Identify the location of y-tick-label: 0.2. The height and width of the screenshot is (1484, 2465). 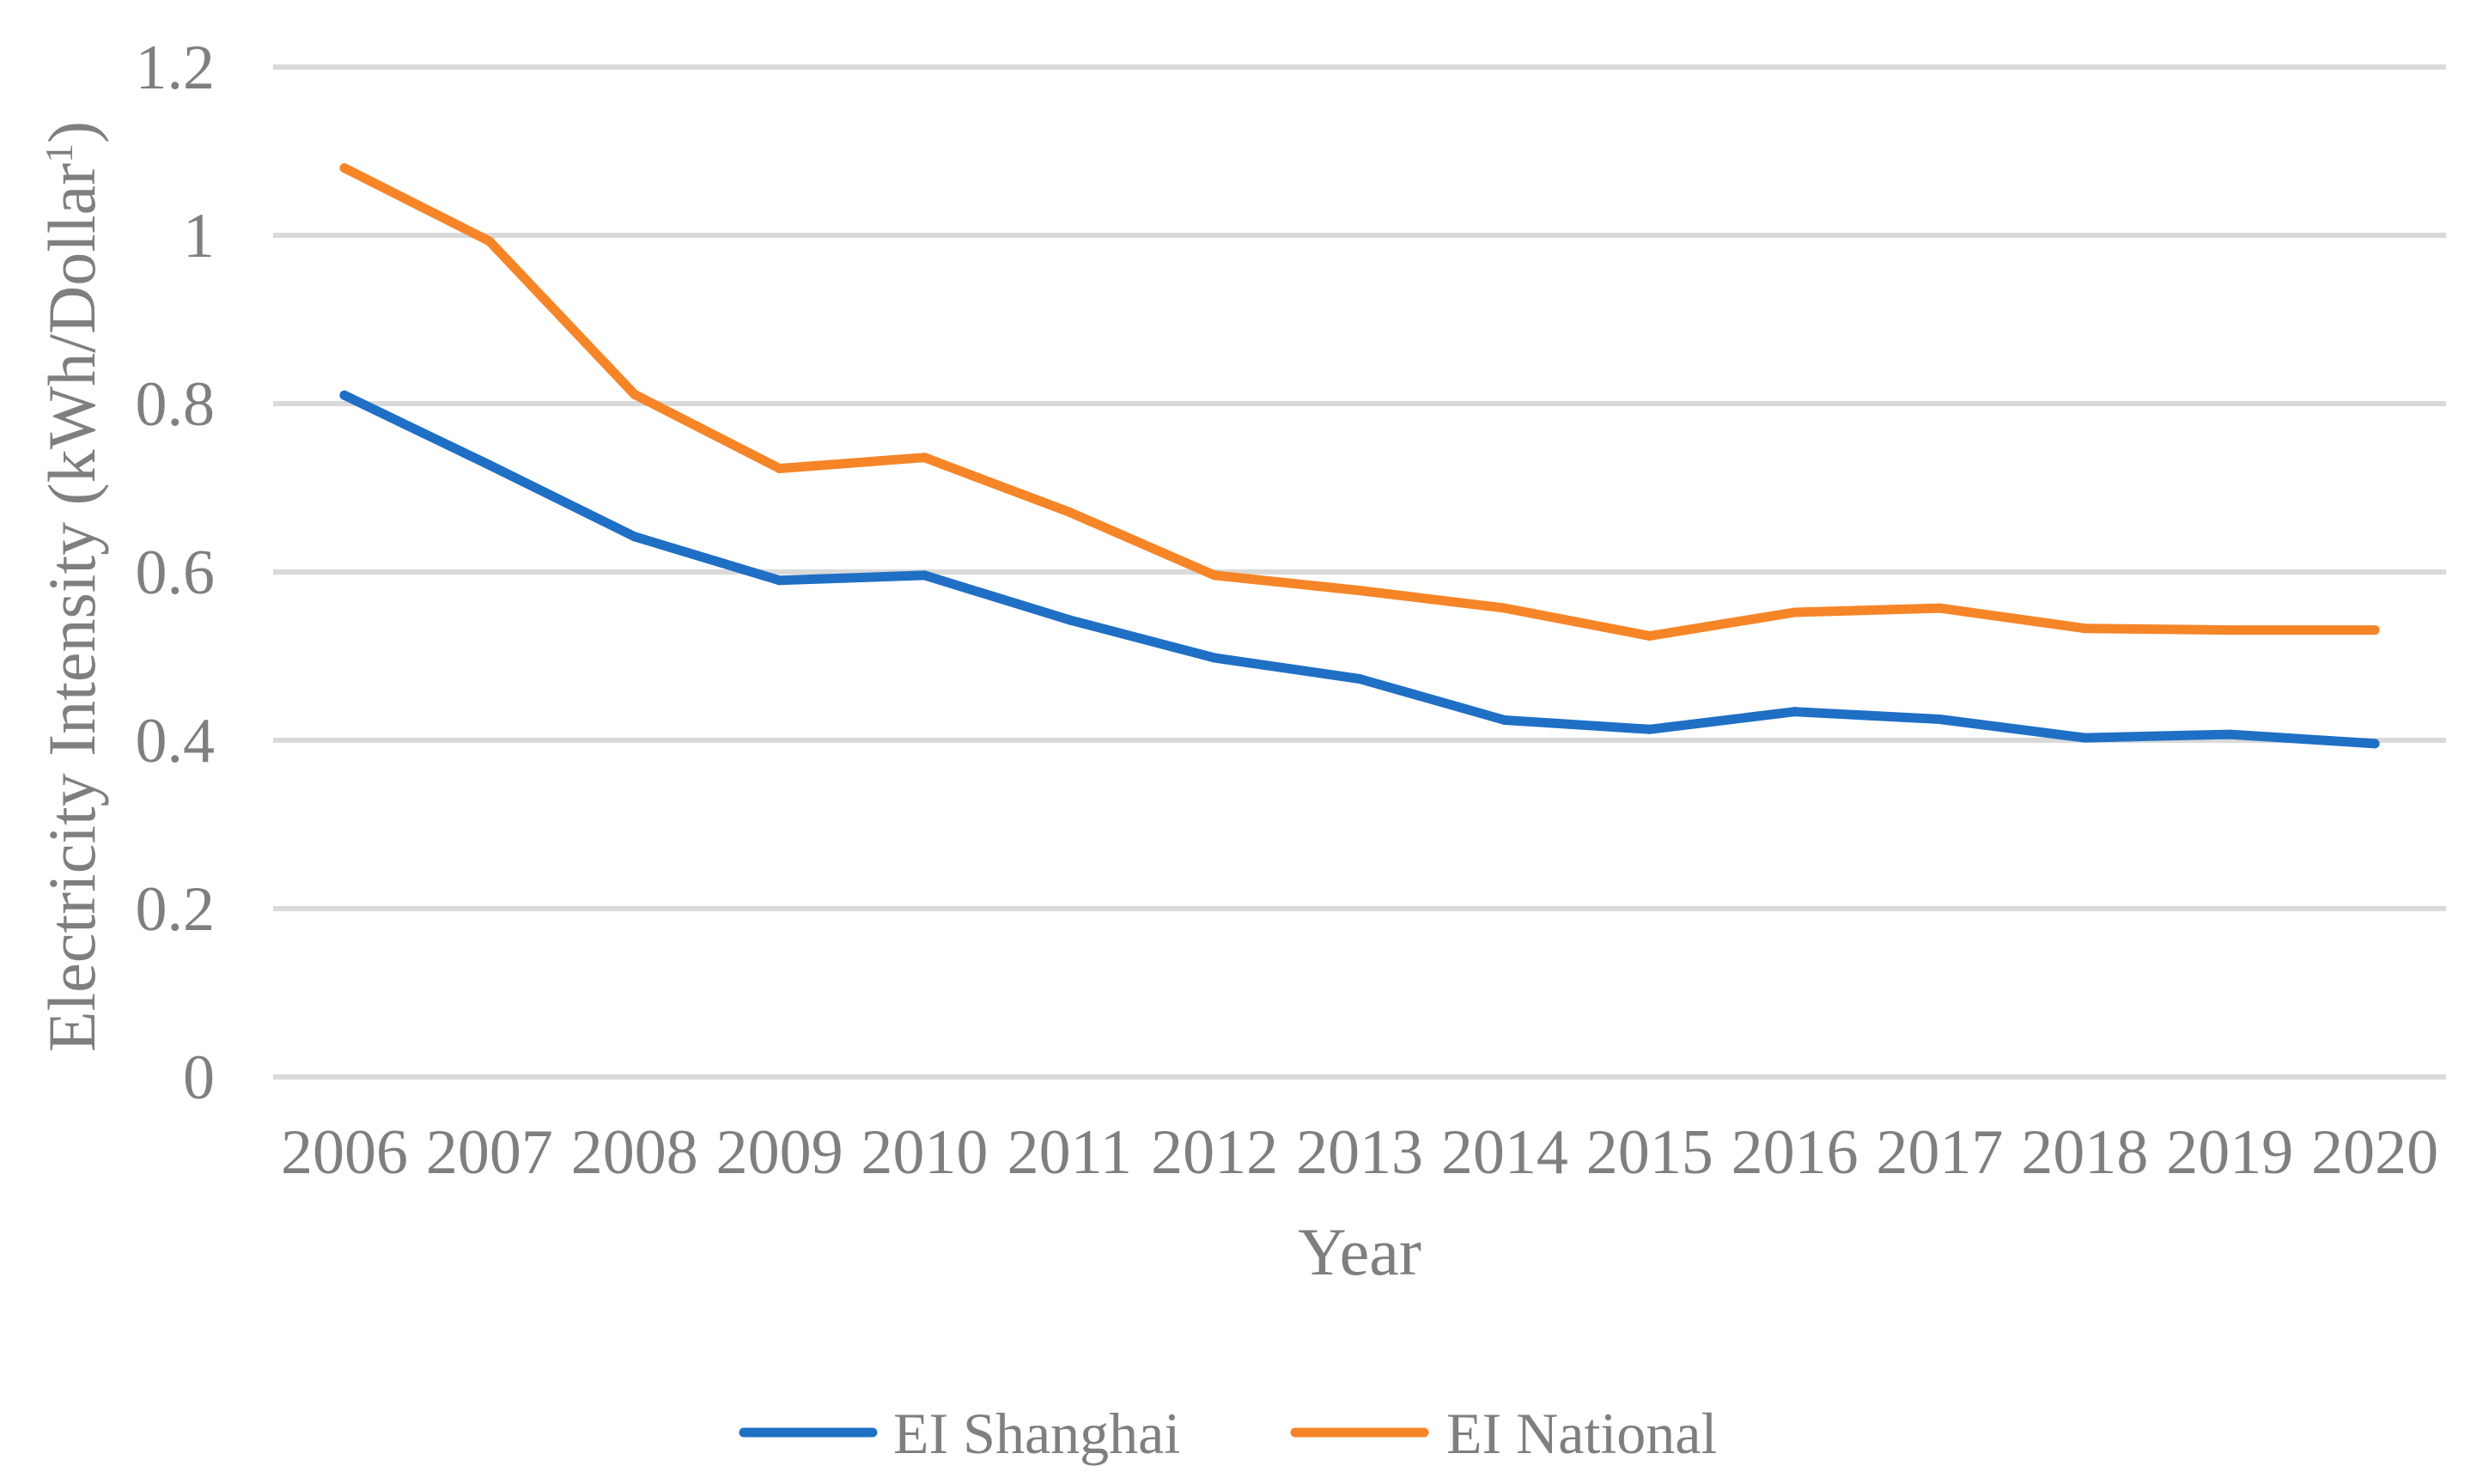
(176, 910).